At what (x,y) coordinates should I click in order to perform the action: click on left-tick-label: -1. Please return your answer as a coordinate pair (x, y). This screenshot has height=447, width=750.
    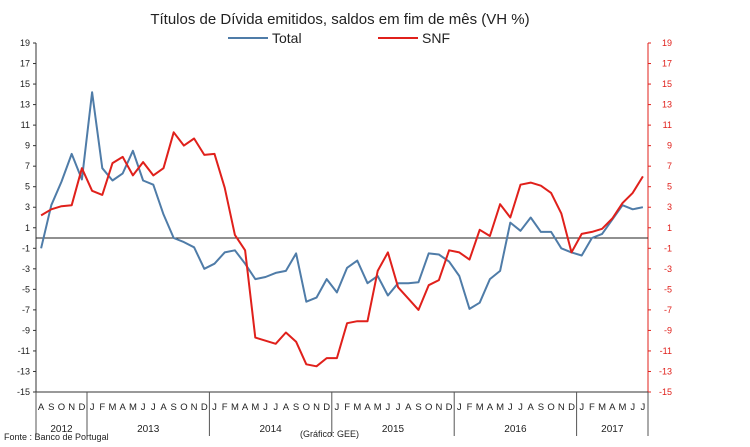
    Looking at the image, I should click on (26, 248).